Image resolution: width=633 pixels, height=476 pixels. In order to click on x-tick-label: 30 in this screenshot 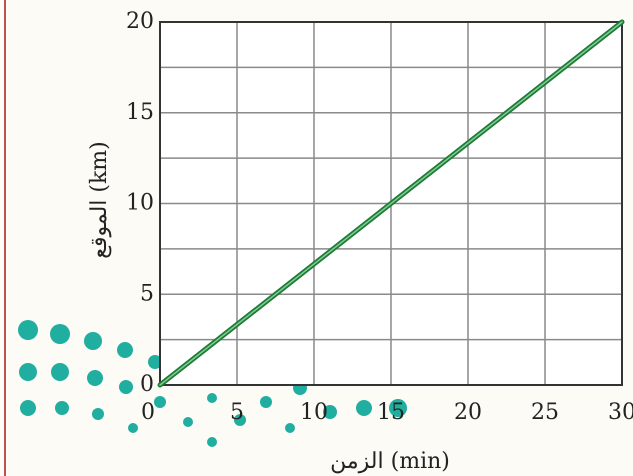, I will do `click(620, 412)`.